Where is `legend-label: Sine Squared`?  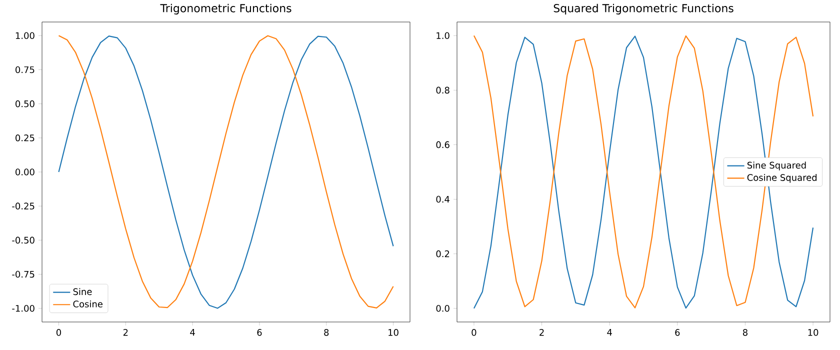 legend-label: Sine Squared is located at coordinates (776, 166).